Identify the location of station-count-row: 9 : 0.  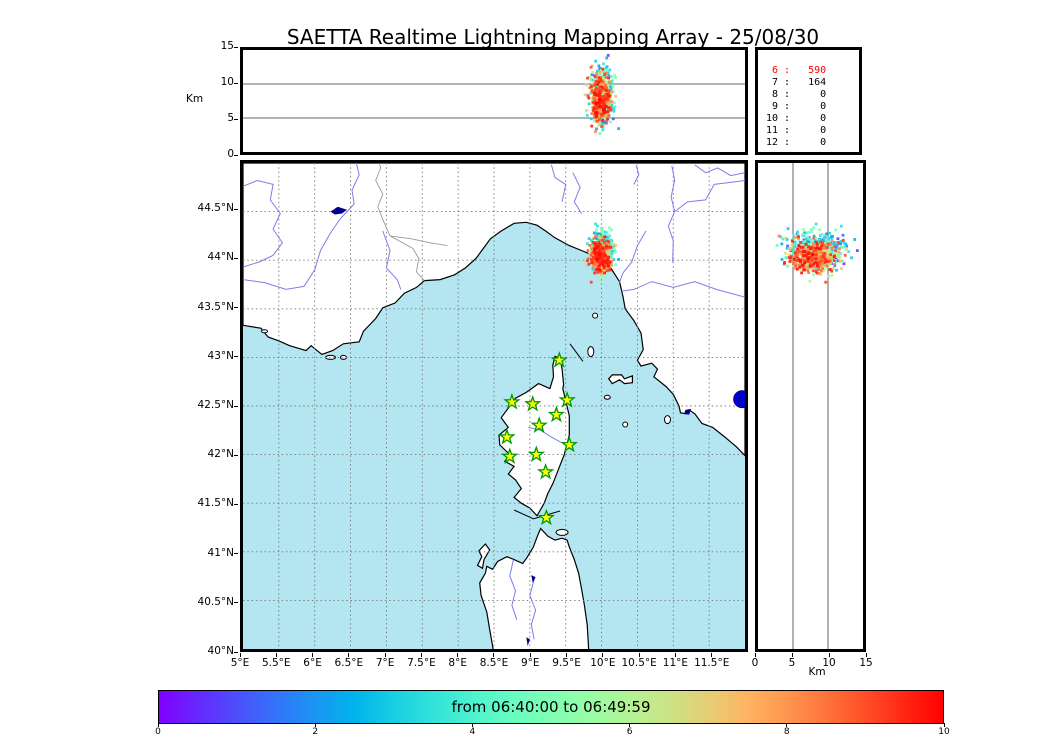
(796, 106).